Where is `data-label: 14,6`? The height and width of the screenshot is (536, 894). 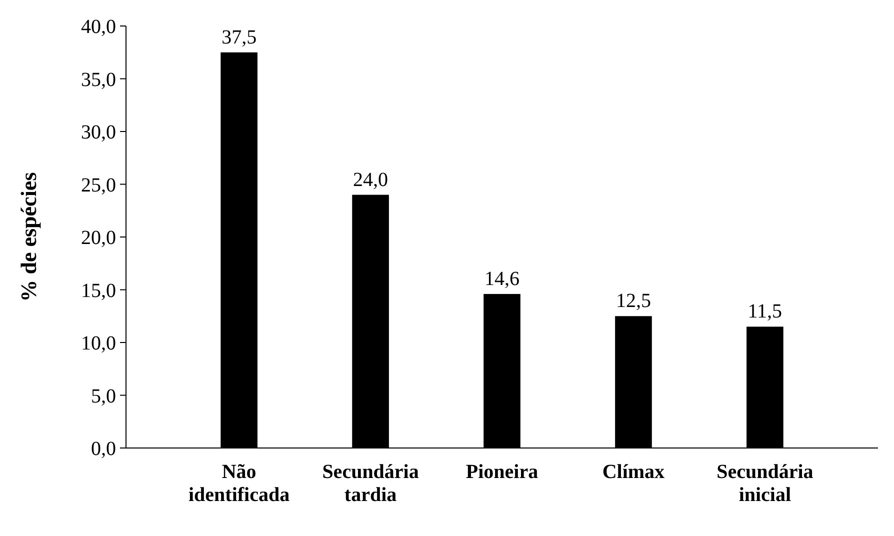
data-label: 14,6 is located at coordinates (502, 279).